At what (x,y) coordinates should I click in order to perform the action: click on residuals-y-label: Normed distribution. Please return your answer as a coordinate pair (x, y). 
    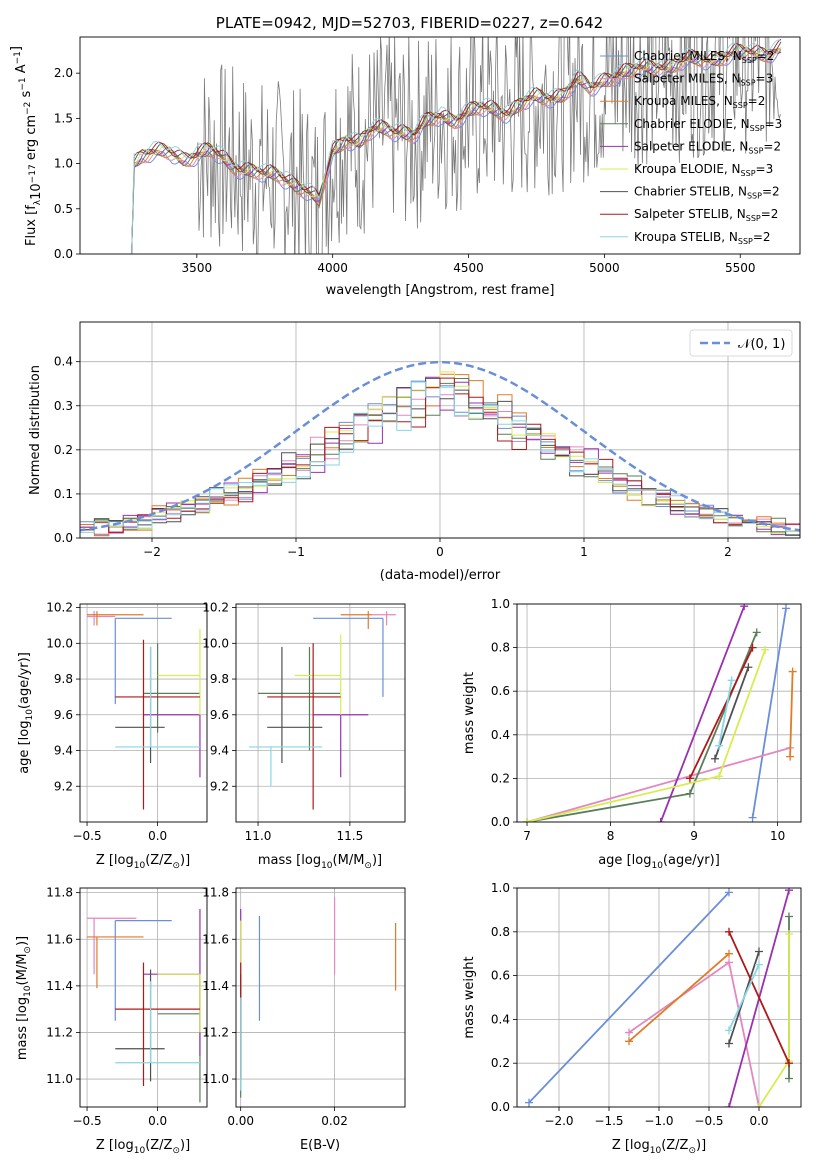
    Looking at the image, I should click on (35, 430).